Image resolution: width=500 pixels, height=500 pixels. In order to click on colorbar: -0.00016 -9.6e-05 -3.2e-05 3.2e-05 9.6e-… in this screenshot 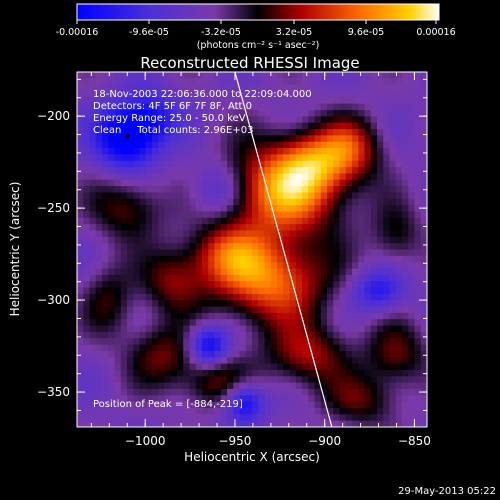, I will do `click(256, 27)`.